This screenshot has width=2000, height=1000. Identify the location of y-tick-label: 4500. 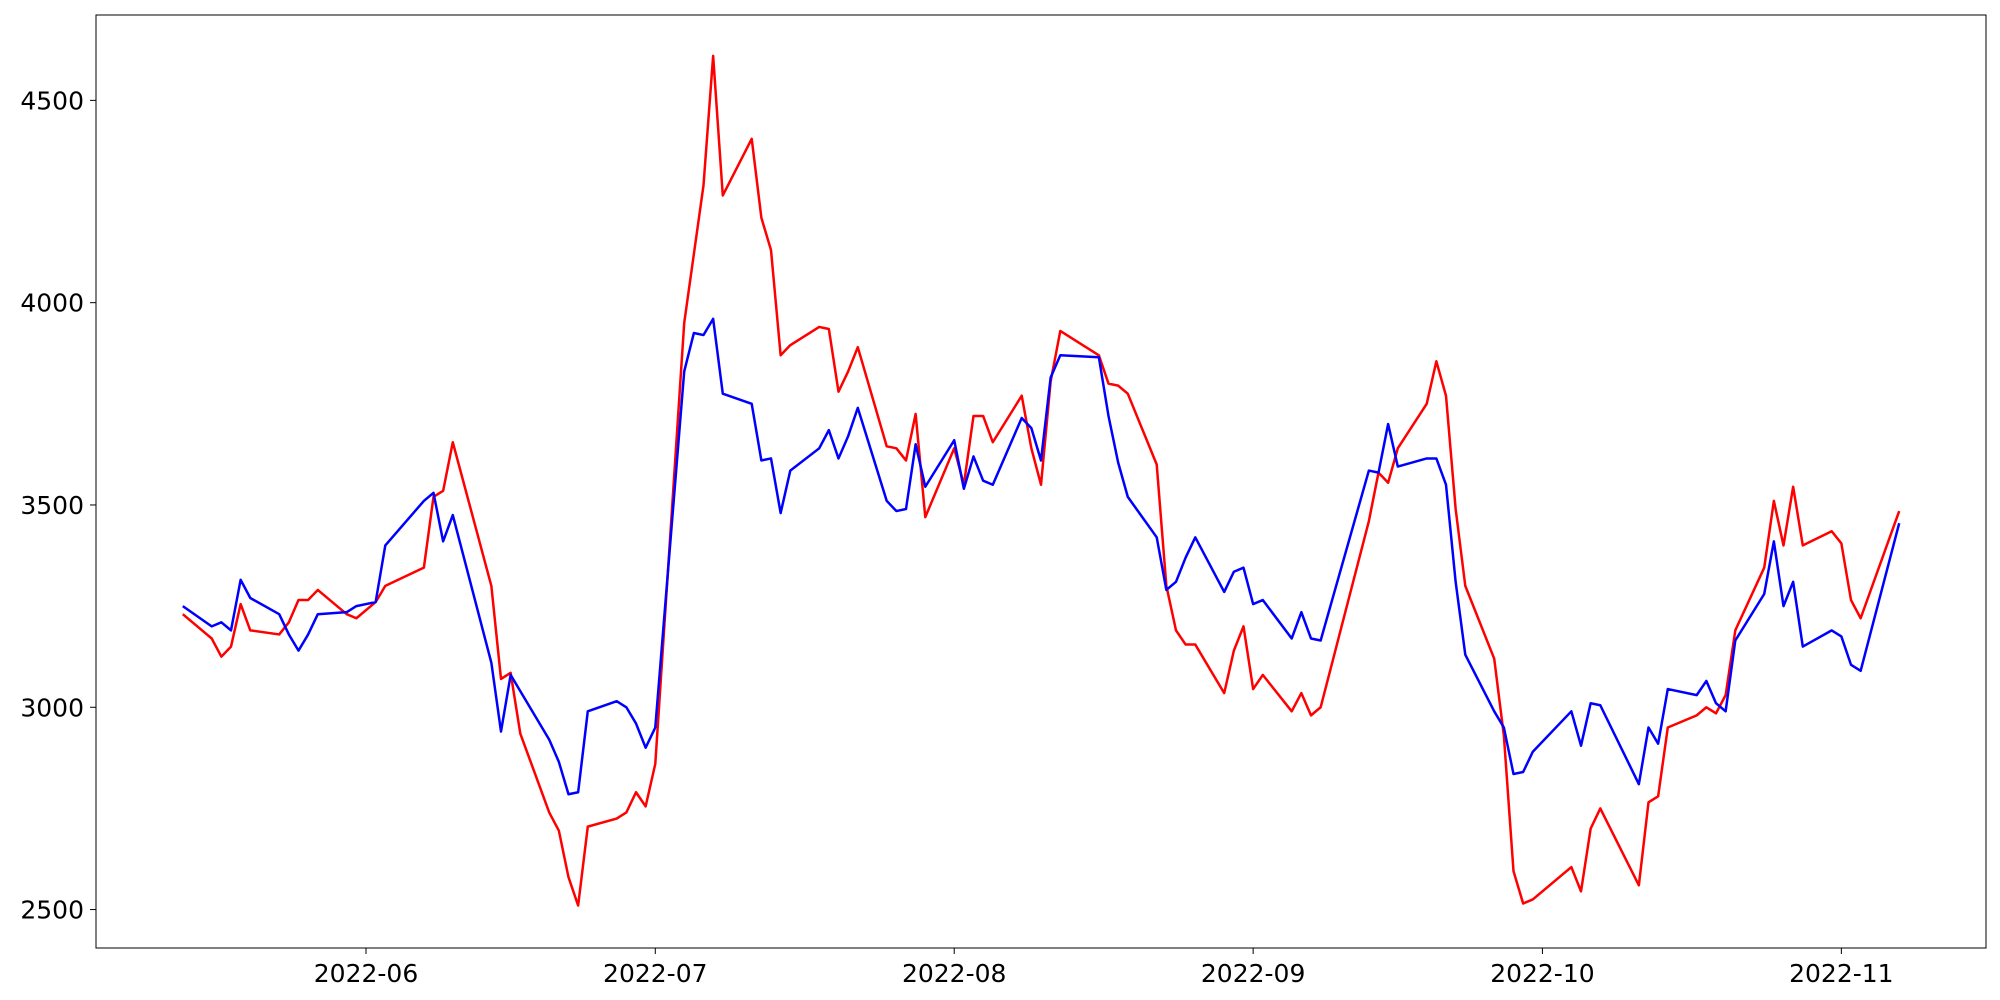
(52, 100).